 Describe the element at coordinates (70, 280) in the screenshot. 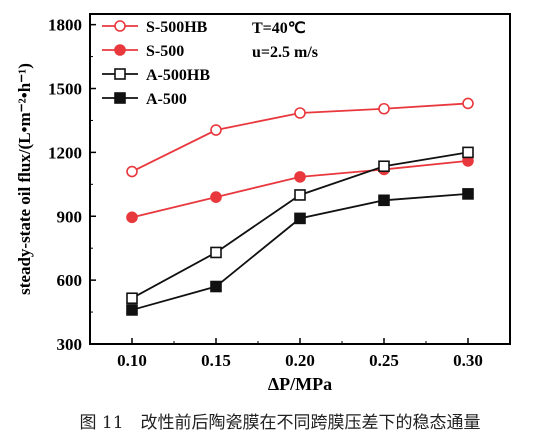

I see `y-tick-label: 600` at that location.